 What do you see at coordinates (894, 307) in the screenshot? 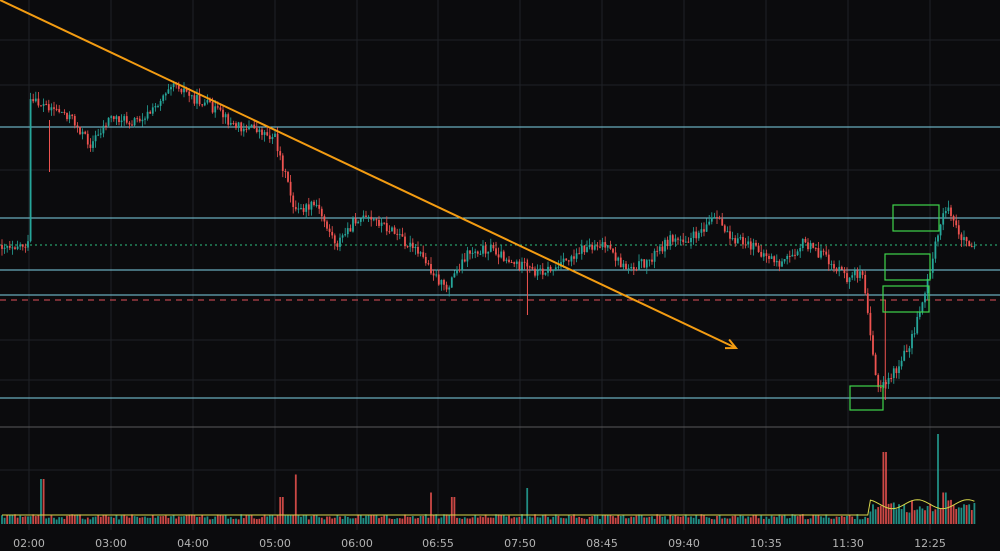
I see `highlight-boxes` at bounding box center [894, 307].